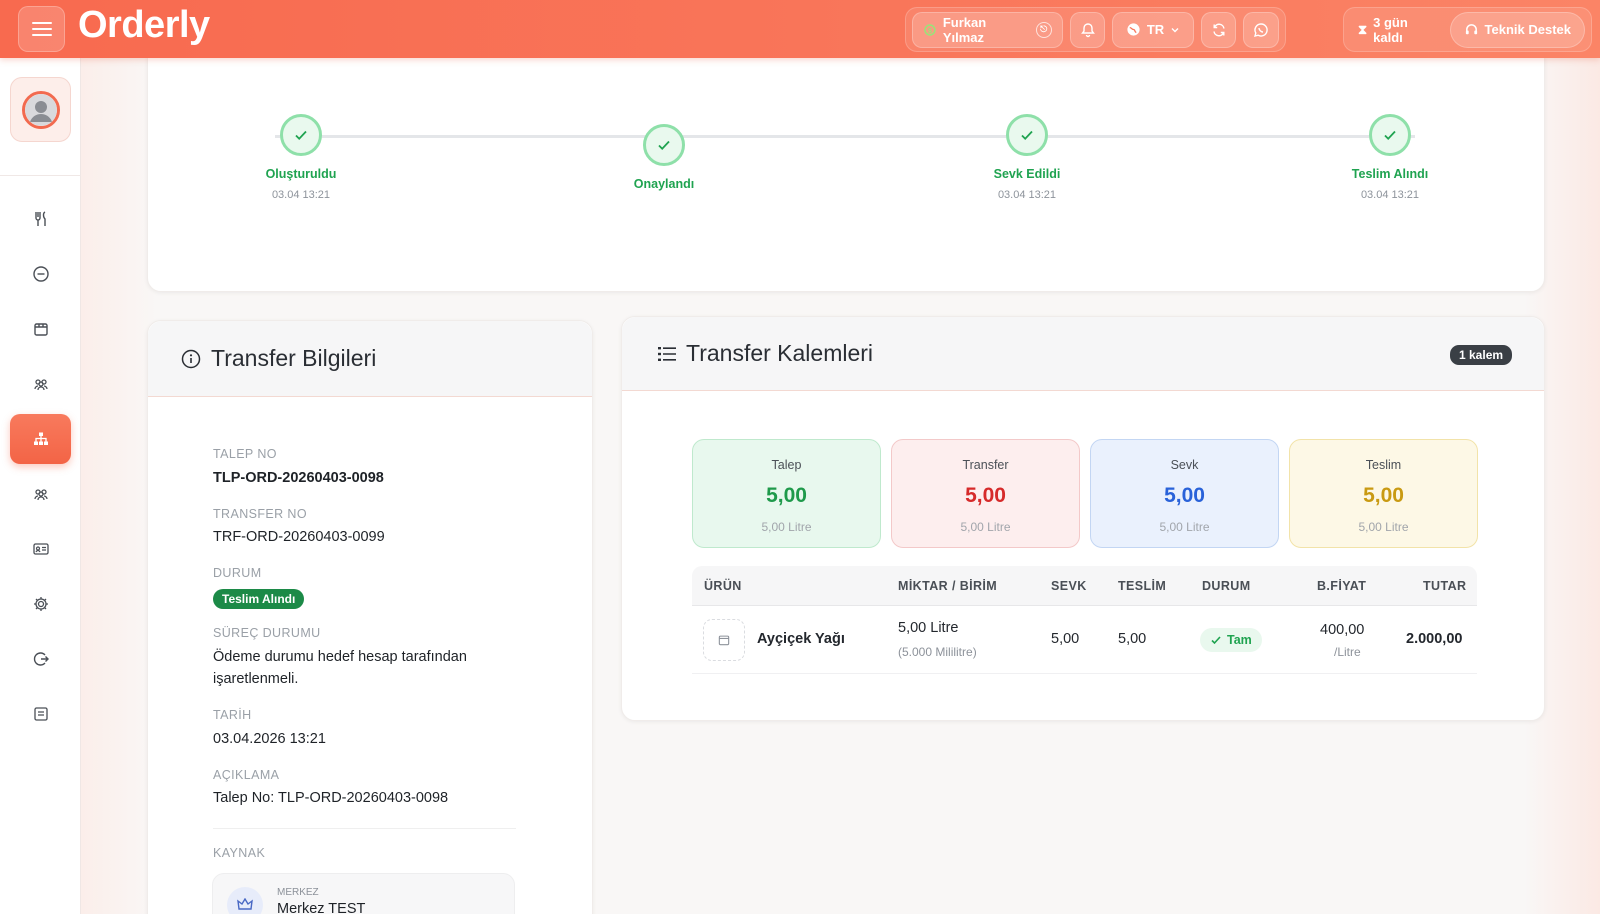 The image size is (1600, 914). I want to click on list-icon, so click(667, 353).